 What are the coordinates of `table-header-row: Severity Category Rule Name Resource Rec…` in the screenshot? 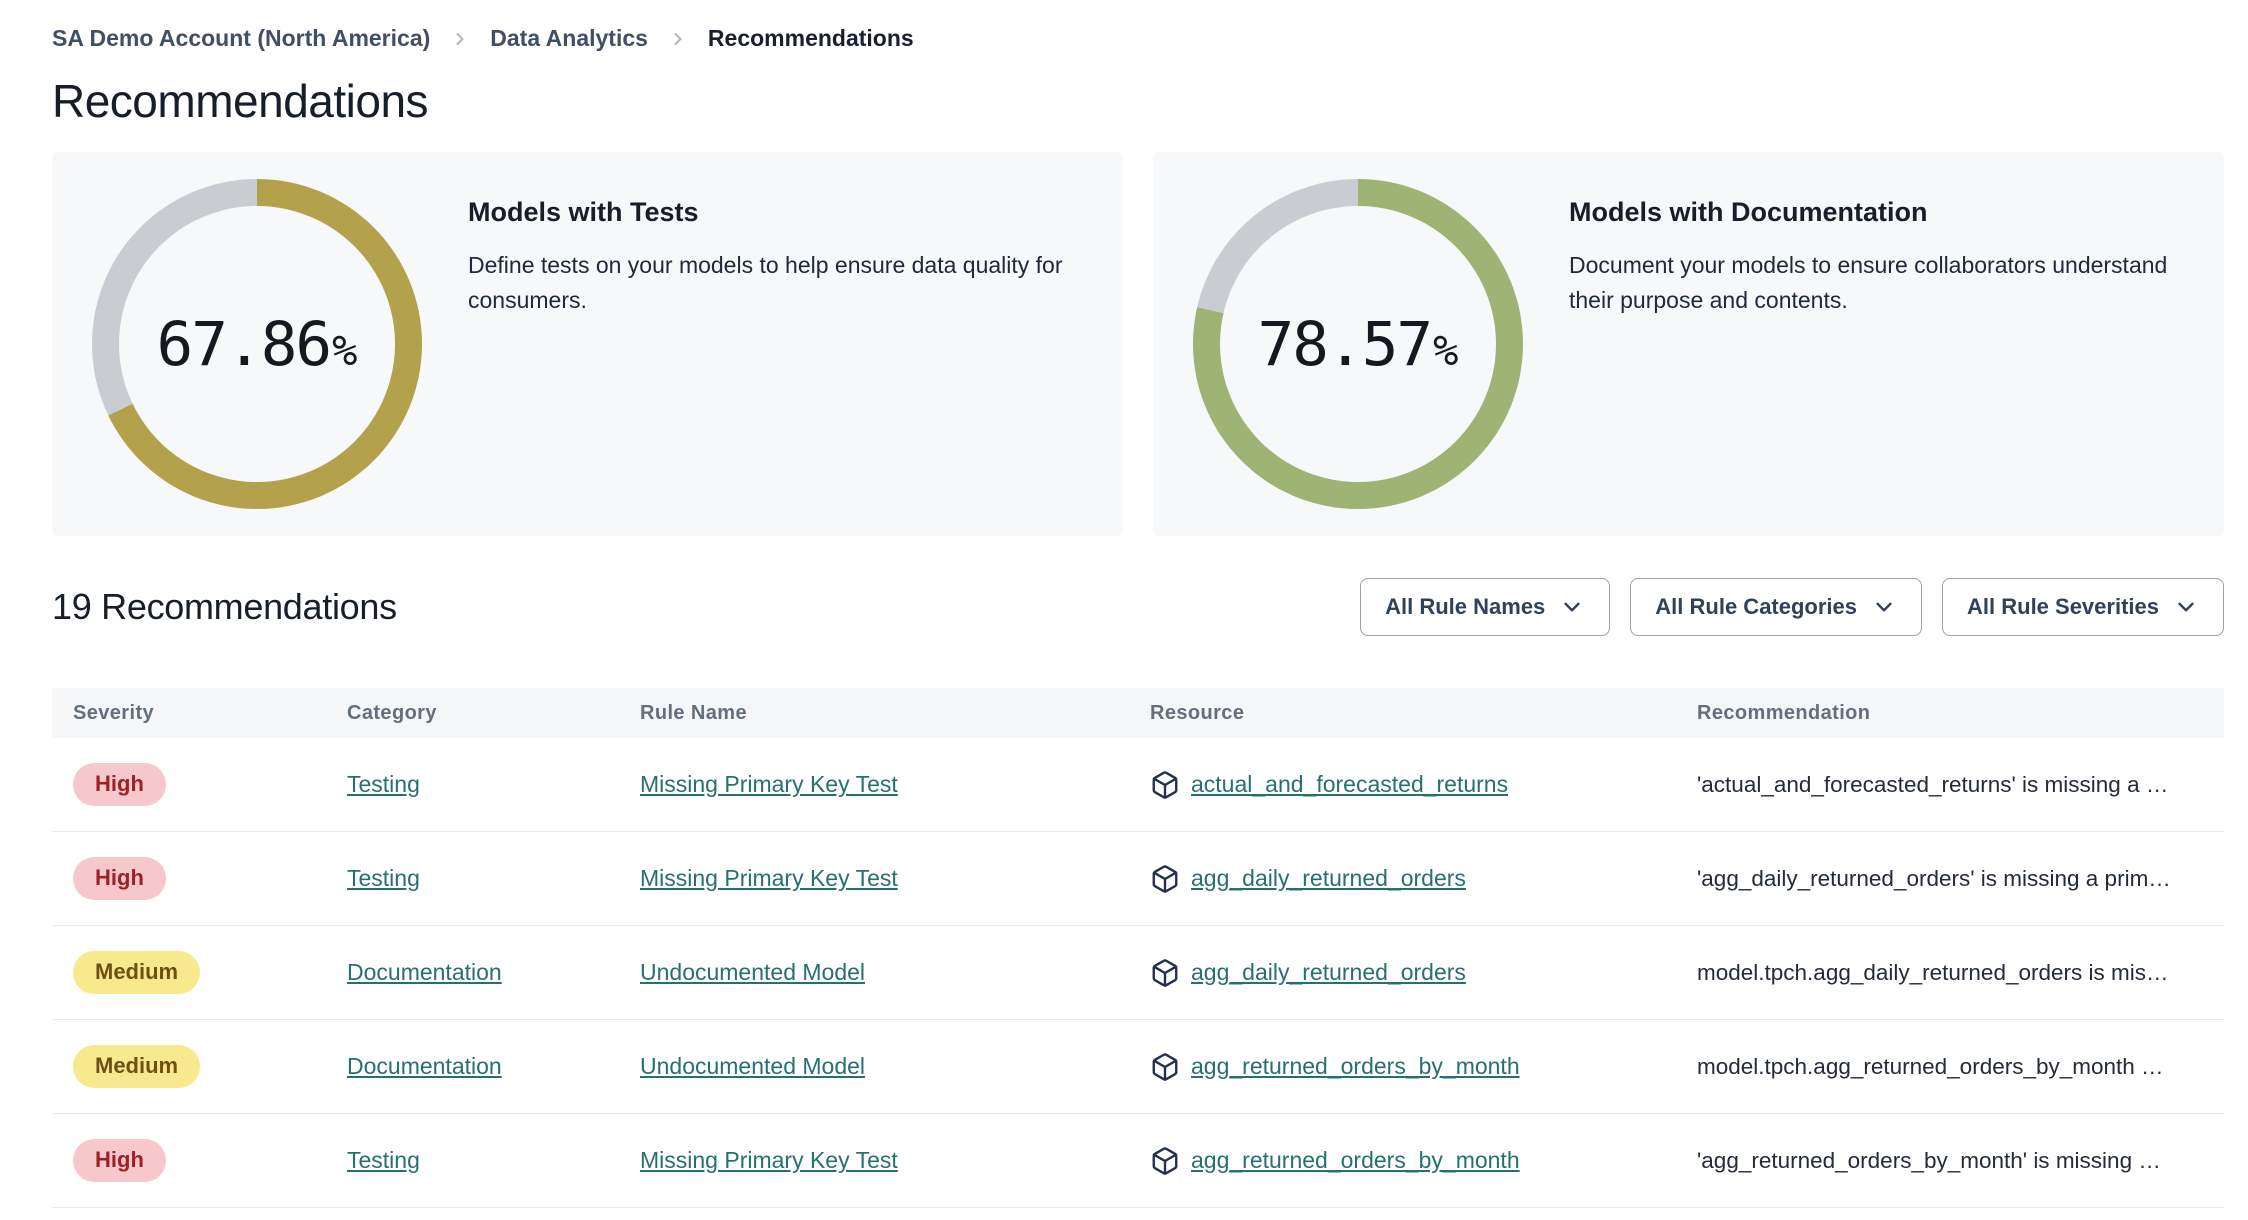 It's located at (1138, 713).